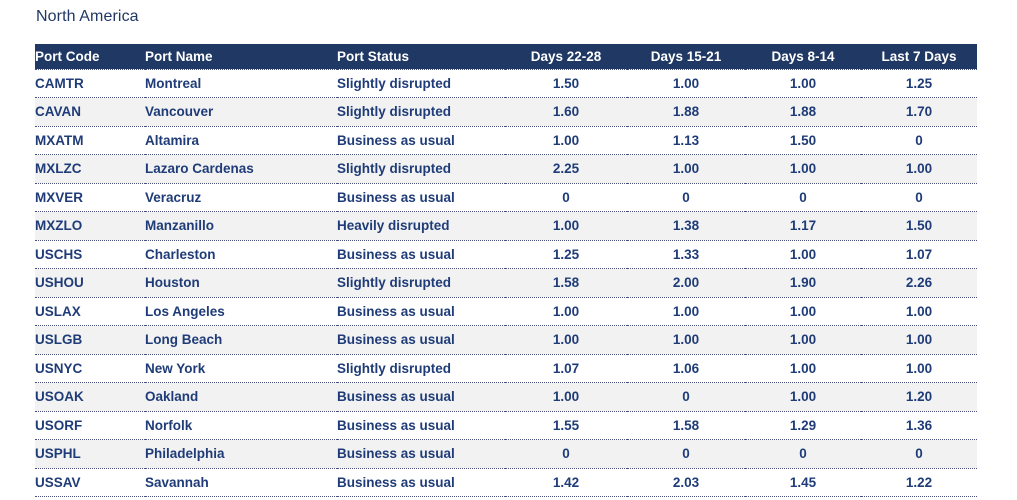  I want to click on cell-name: Lazaro Cardenas, so click(199, 169).